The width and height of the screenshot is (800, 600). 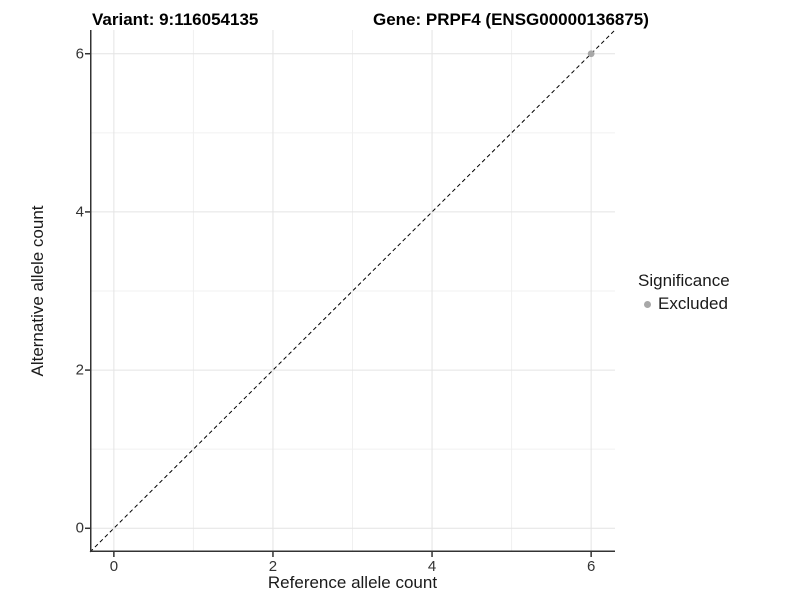 What do you see at coordinates (114, 566) in the screenshot?
I see `x-tick-label: 0` at bounding box center [114, 566].